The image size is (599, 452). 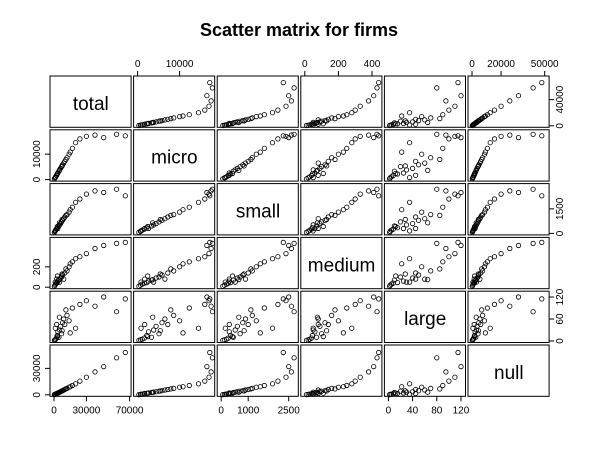 I want to click on panel-medium-total, so click(x=90, y=263).